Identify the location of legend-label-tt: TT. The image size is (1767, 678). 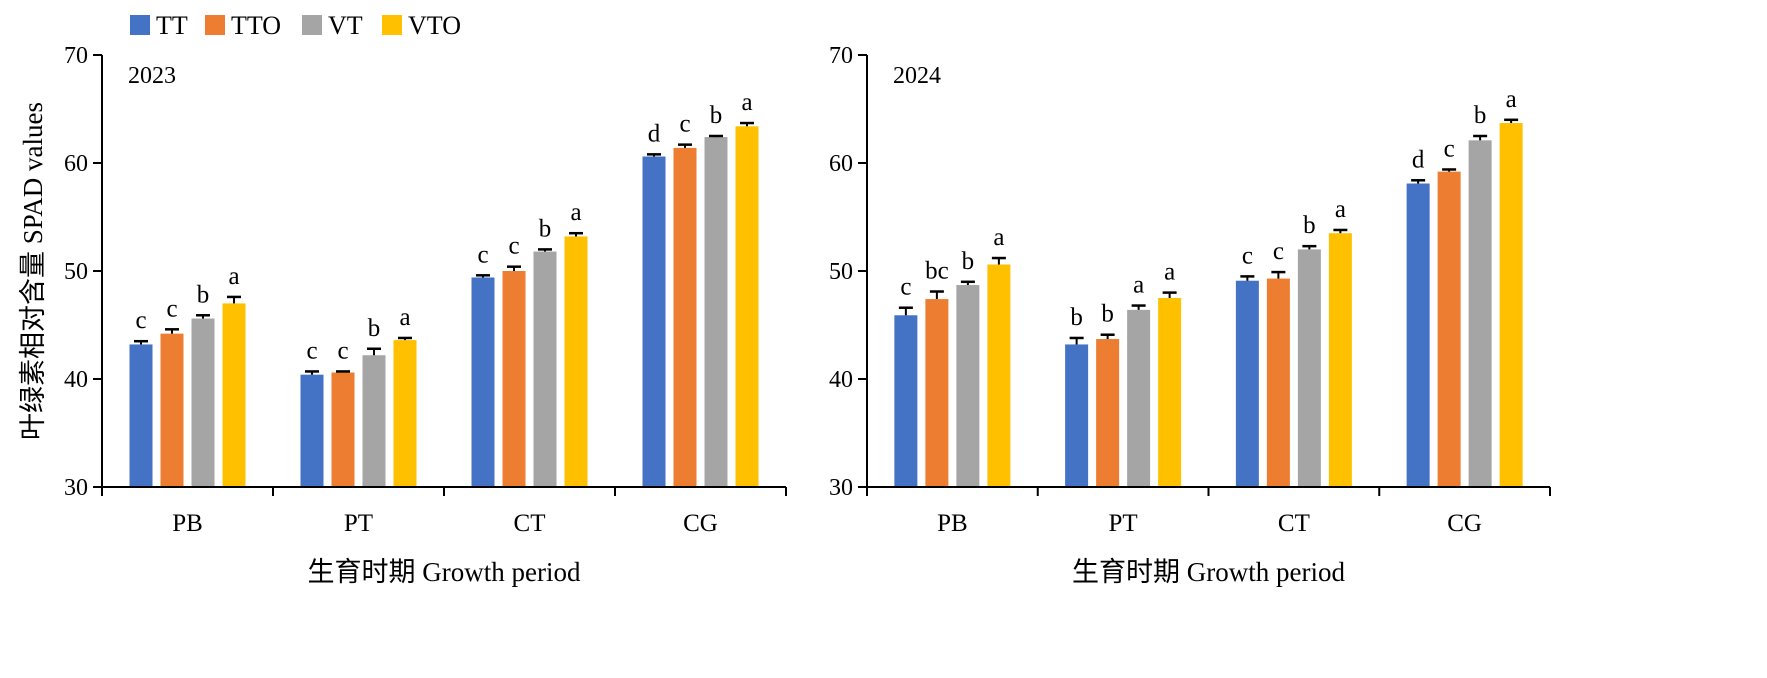
(172, 25).